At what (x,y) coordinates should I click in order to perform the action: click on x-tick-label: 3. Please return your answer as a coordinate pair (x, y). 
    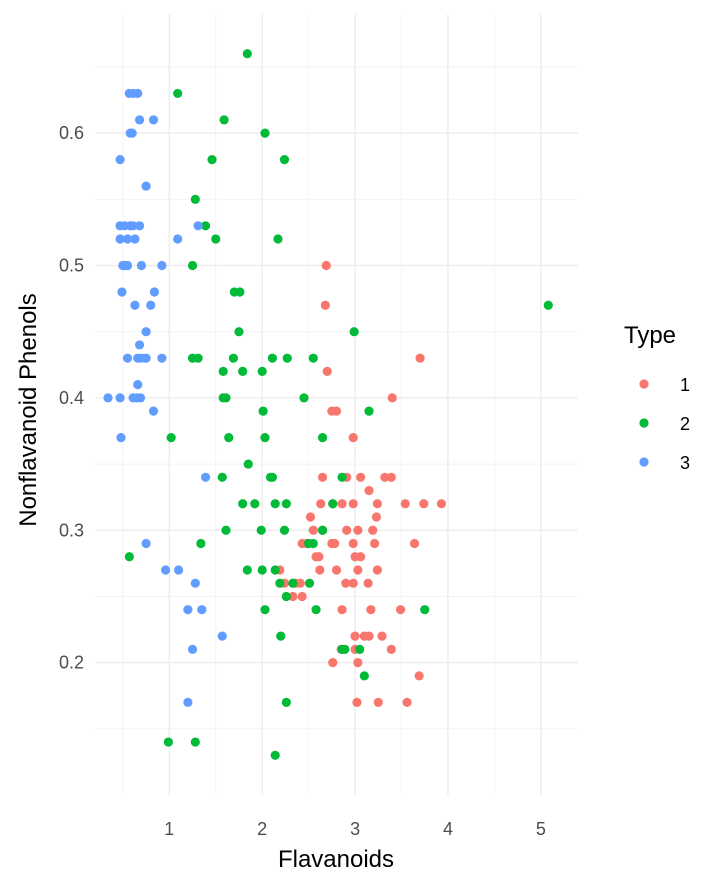
    Looking at the image, I should click on (355, 829).